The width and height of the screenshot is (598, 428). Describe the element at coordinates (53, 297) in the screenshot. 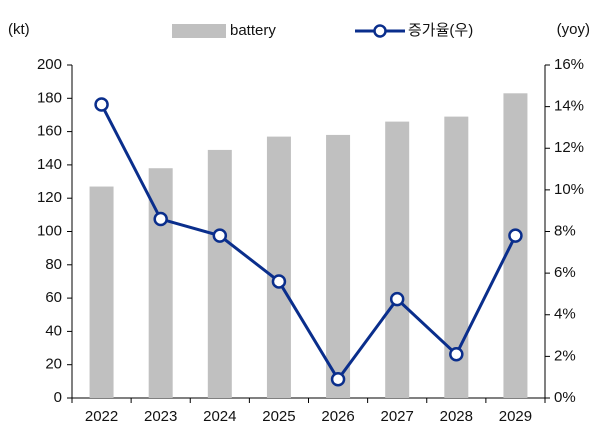

I see `y-tick-label: 60` at that location.